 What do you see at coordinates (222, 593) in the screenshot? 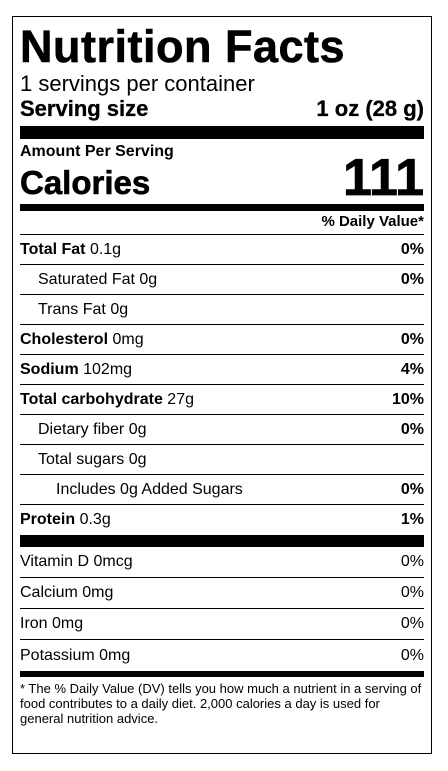
I see `vitamin-row-calcium: Calcium 0mg 0%` at bounding box center [222, 593].